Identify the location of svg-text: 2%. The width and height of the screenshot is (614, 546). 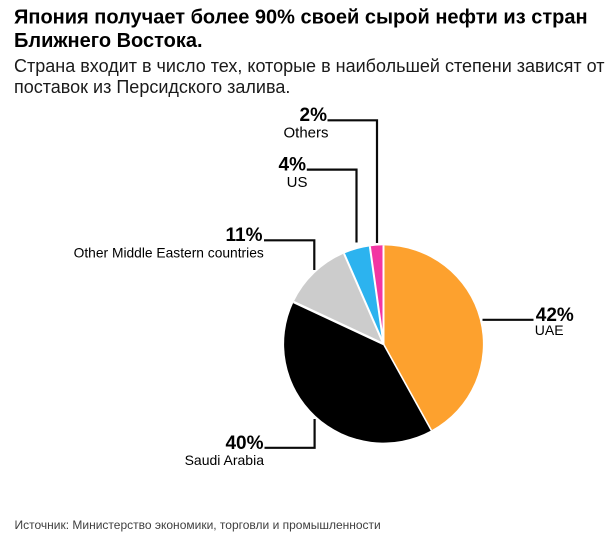
(314, 115).